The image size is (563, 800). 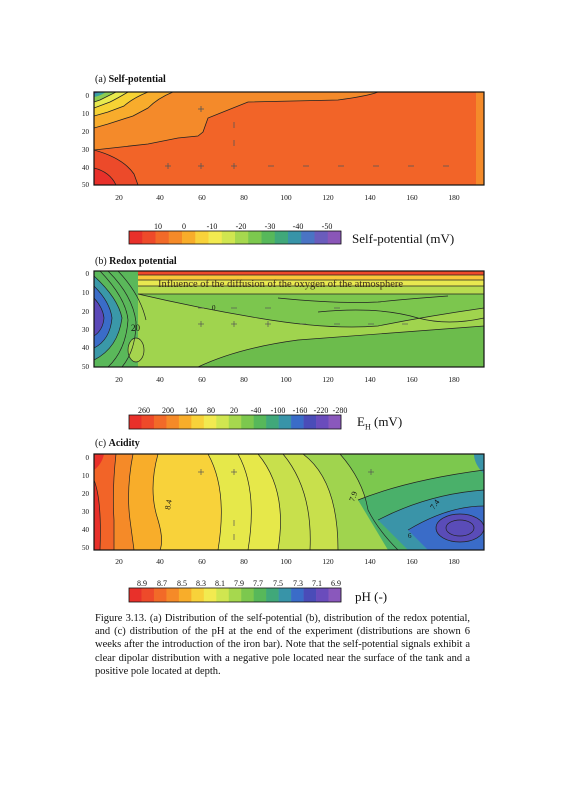 What do you see at coordinates (353, 496) in the screenshot?
I see `panel-c-contour-label-7.9: 7.9` at bounding box center [353, 496].